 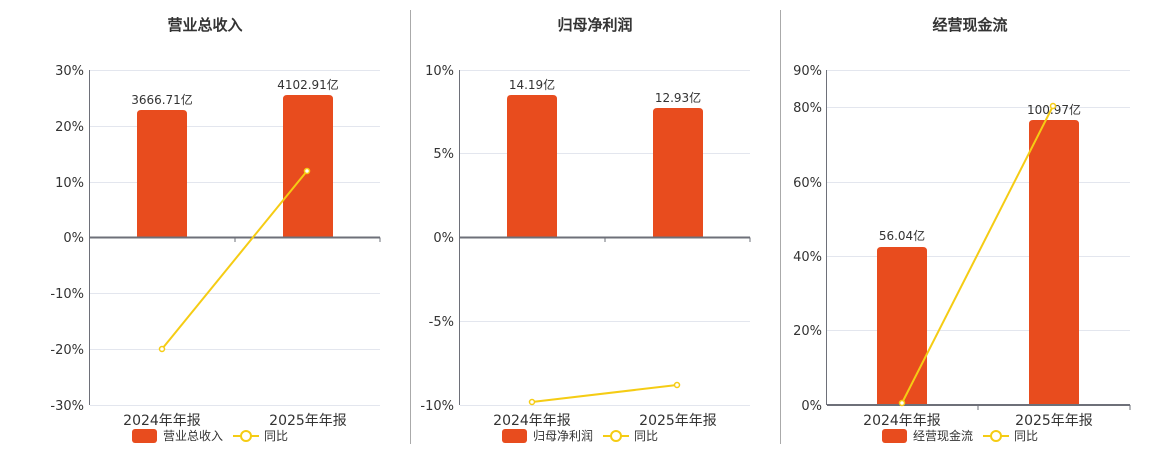 What do you see at coordinates (807, 71) in the screenshot?
I see `y-tick: 90%` at bounding box center [807, 71].